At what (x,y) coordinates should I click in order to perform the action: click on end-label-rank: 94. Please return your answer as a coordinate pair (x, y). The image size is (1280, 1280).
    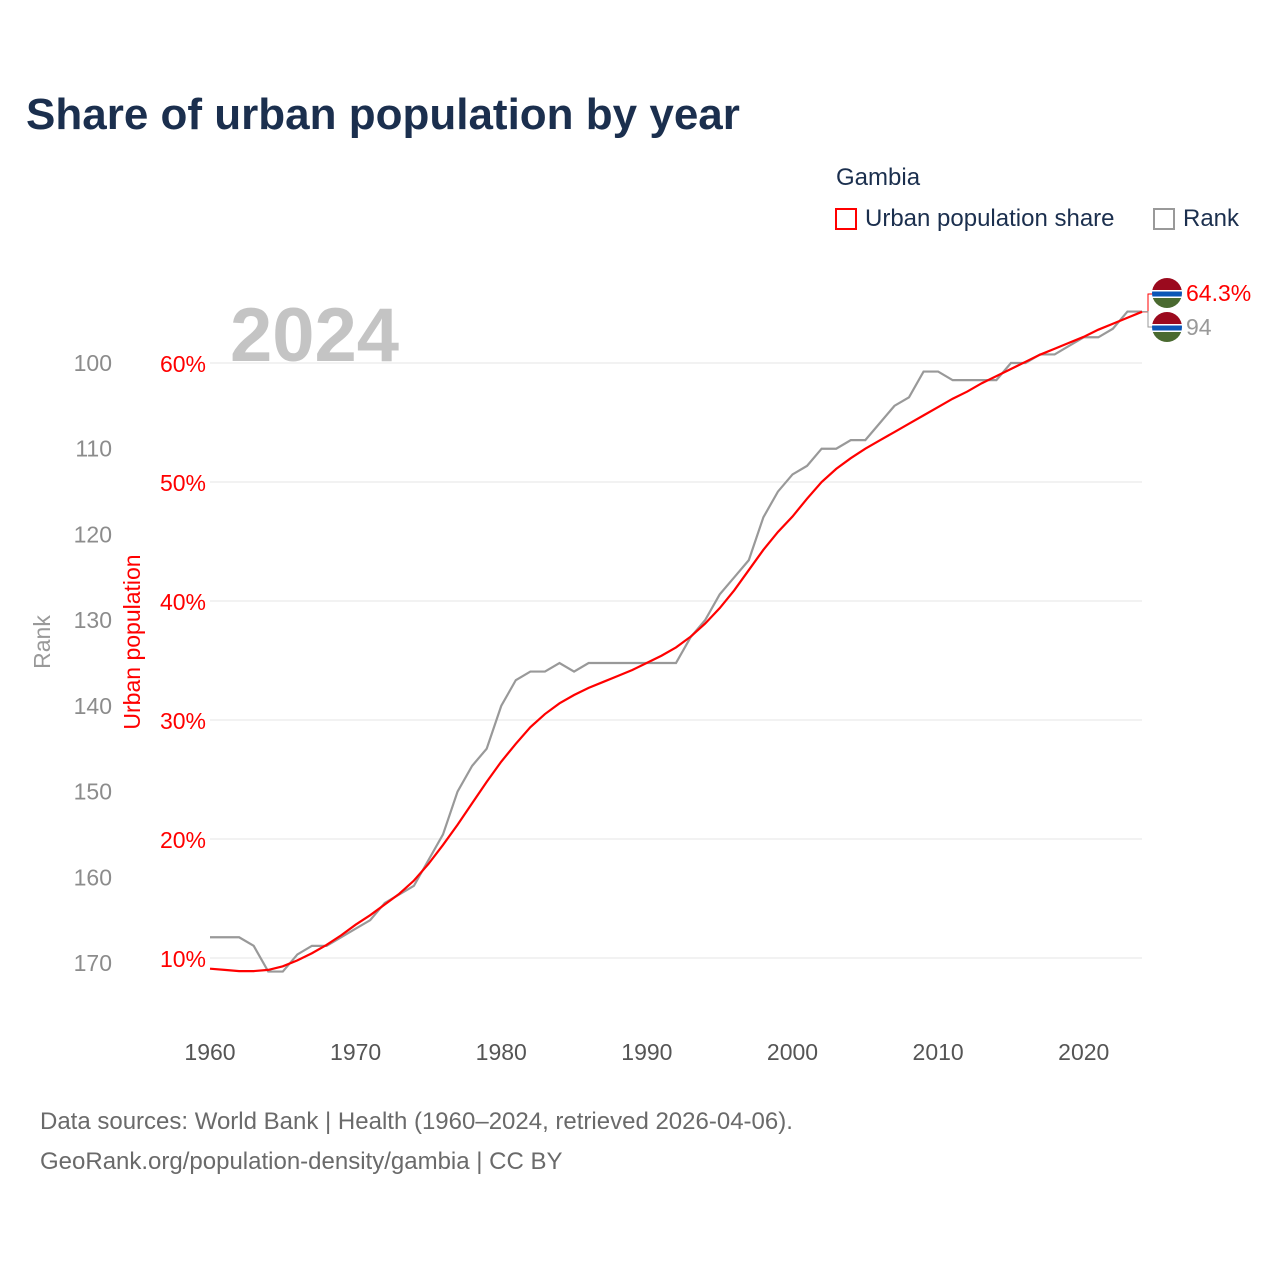
    Looking at the image, I should click on (1199, 327).